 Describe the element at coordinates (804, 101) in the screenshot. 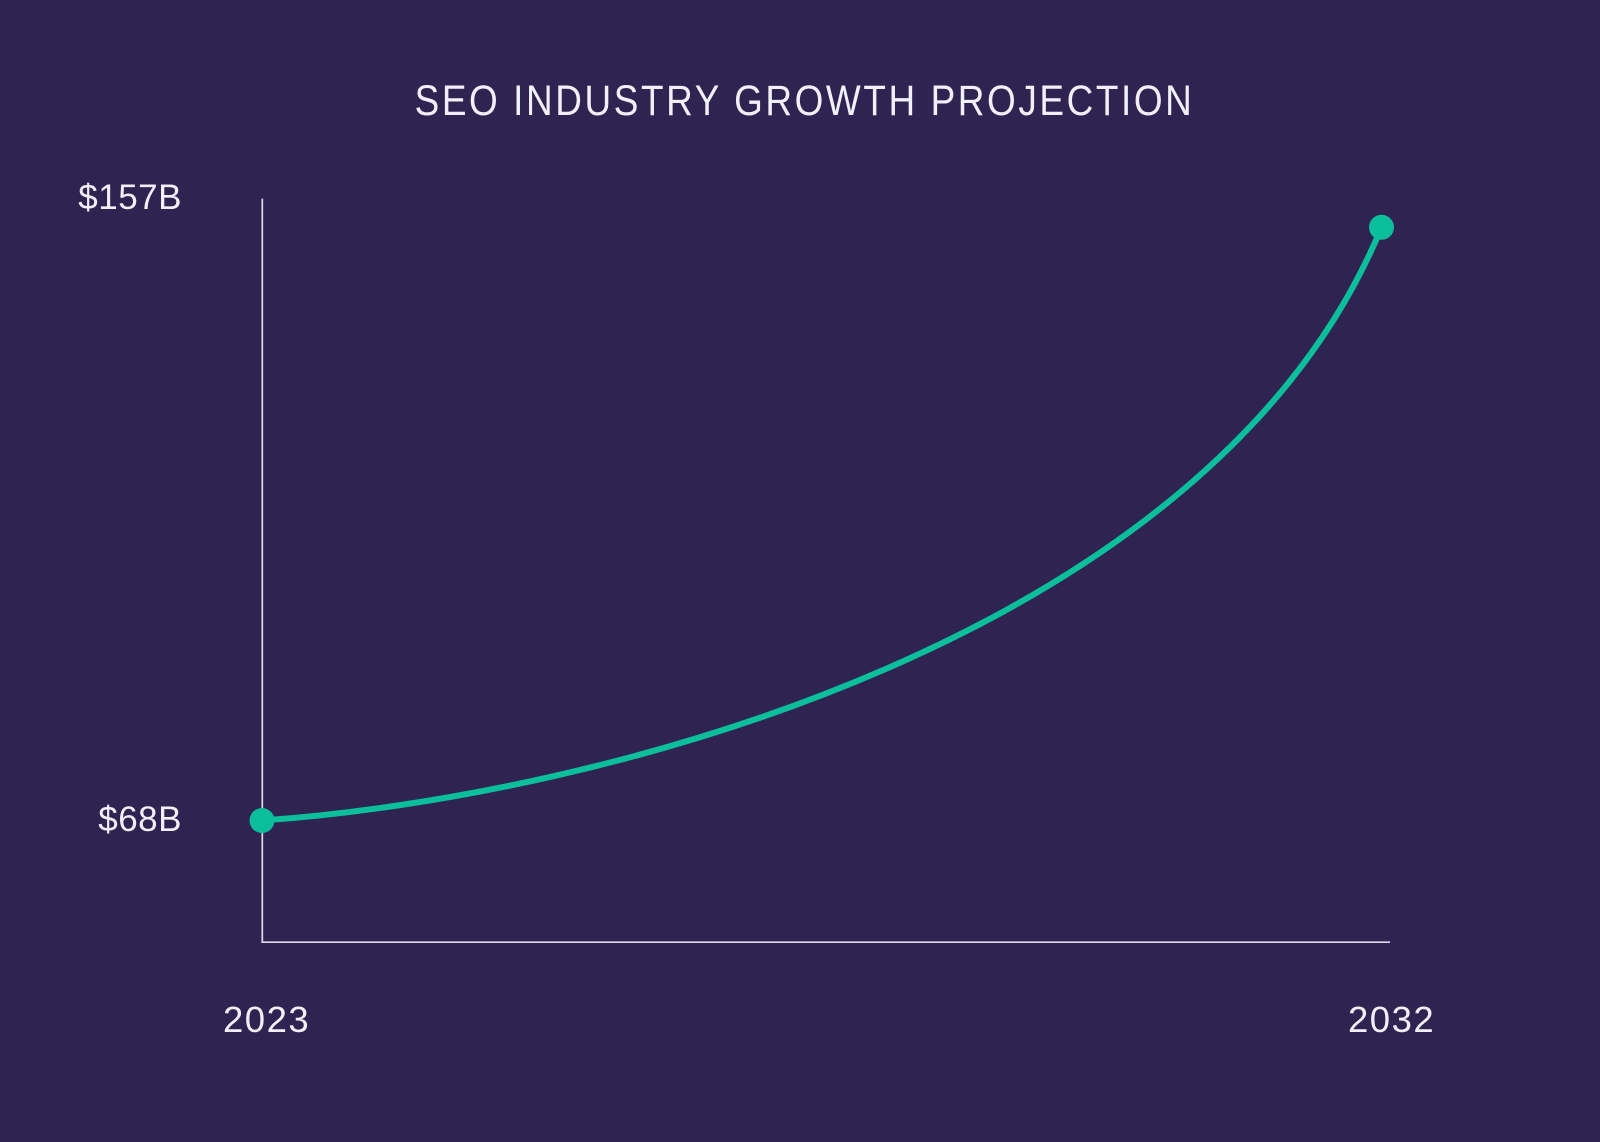

I see `chart-title: SEO INDUSTRY GROWTH PROJECTION` at that location.